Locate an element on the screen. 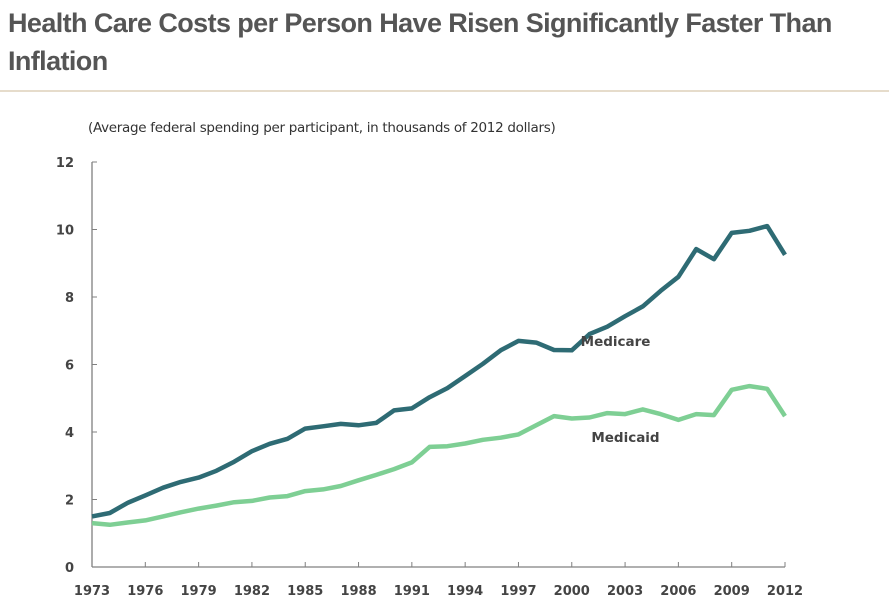 The image size is (889, 614). x-tick-label: 1997 is located at coordinates (518, 591).